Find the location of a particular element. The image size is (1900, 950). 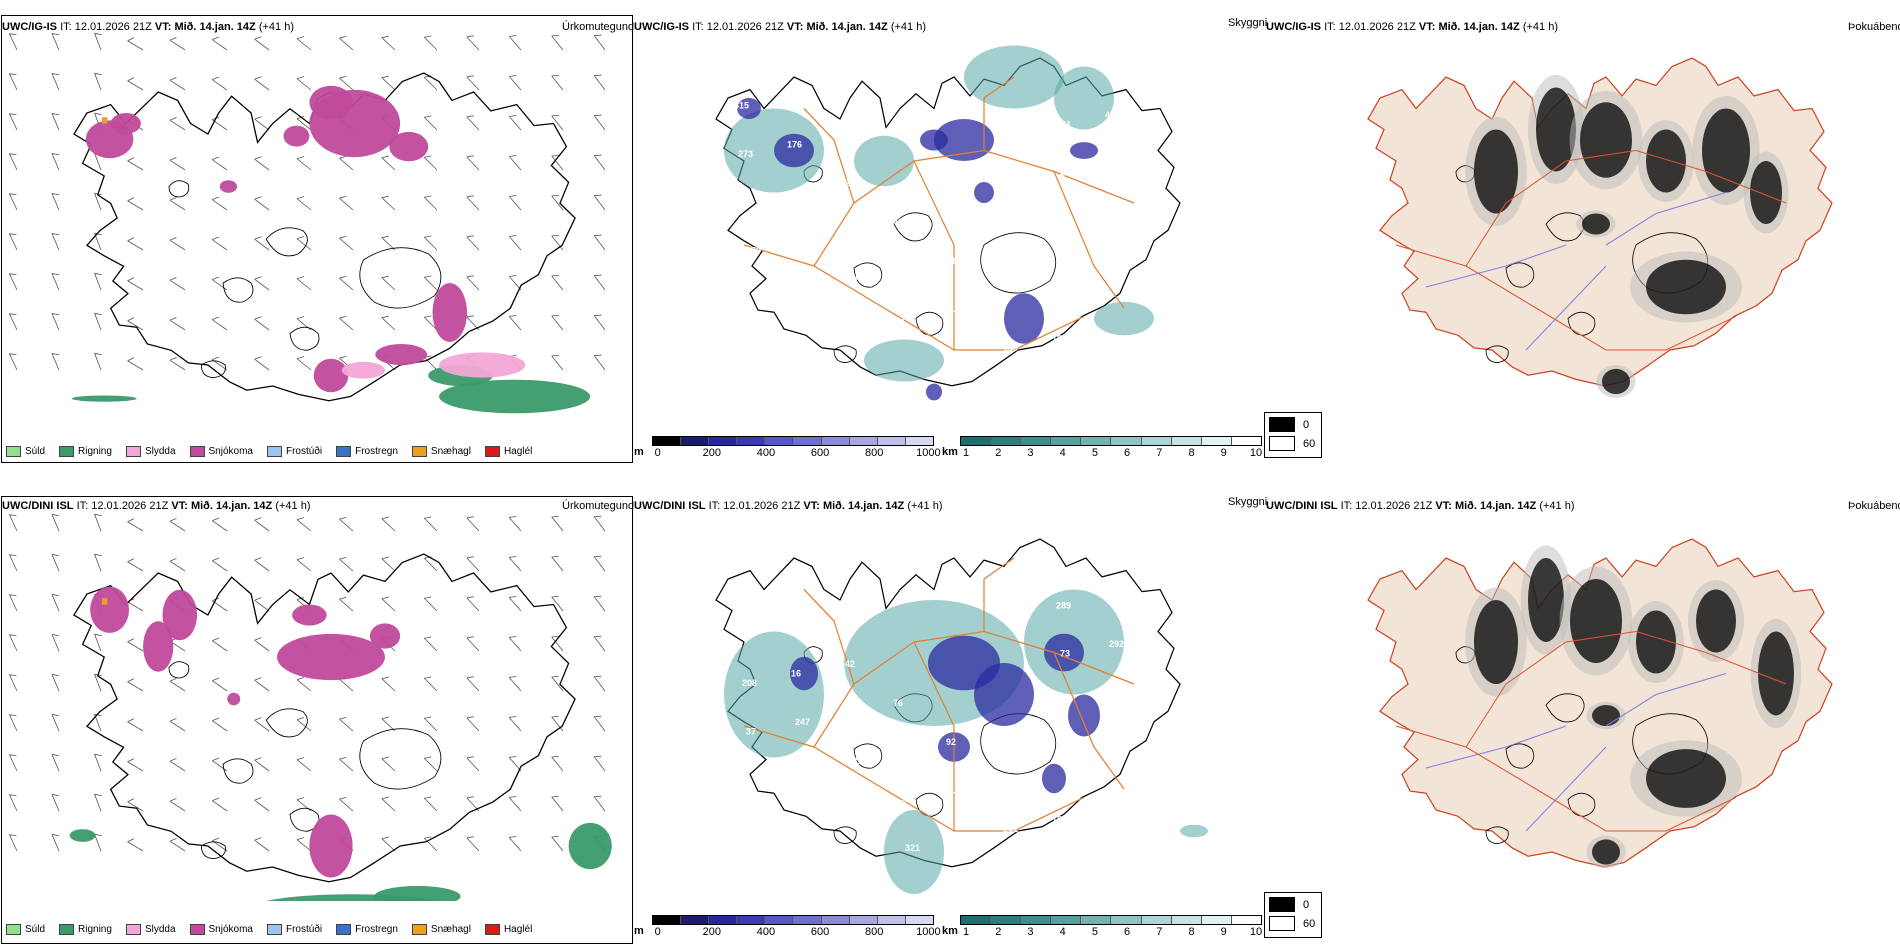

ceiling-value-label: 188 is located at coordinates (957, 309).